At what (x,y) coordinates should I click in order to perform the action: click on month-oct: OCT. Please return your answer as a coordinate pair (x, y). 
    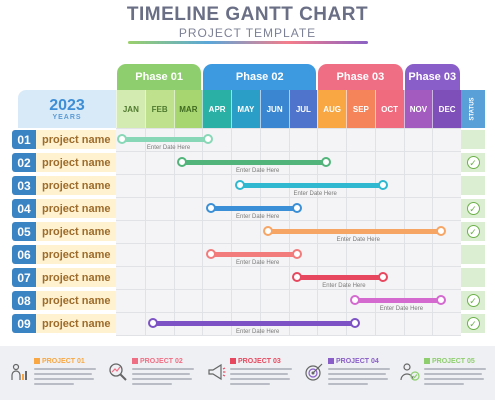
    Looking at the image, I should click on (389, 109).